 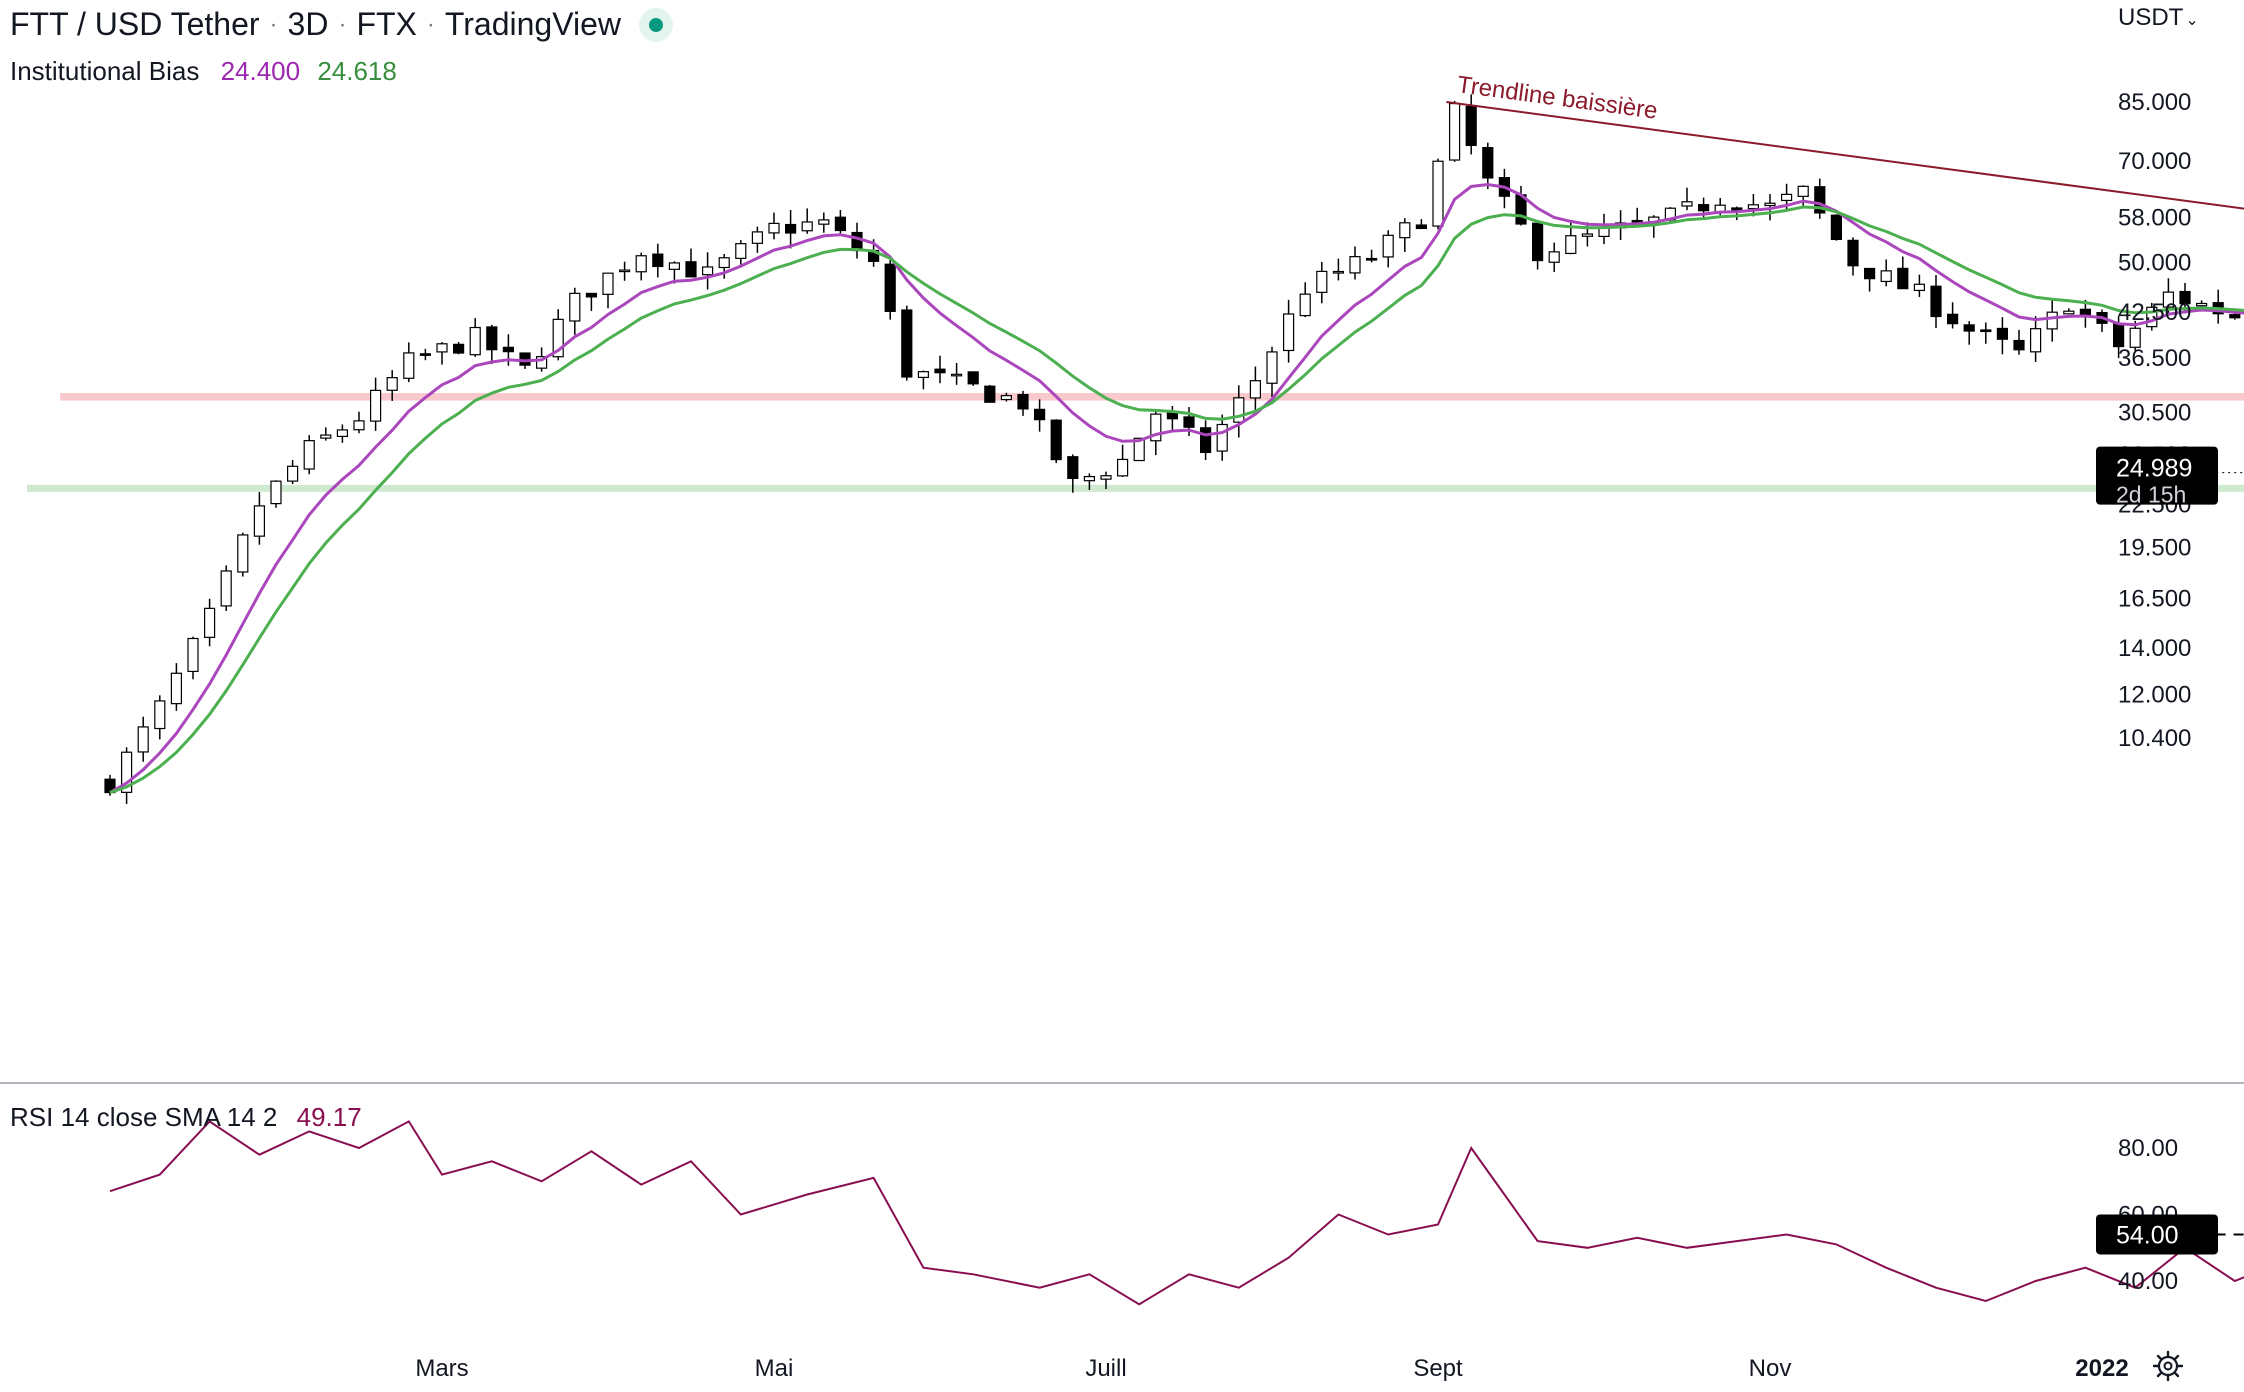 What do you see at coordinates (135, 24) in the screenshot?
I see `symbol-name: FTT / USD Tether` at bounding box center [135, 24].